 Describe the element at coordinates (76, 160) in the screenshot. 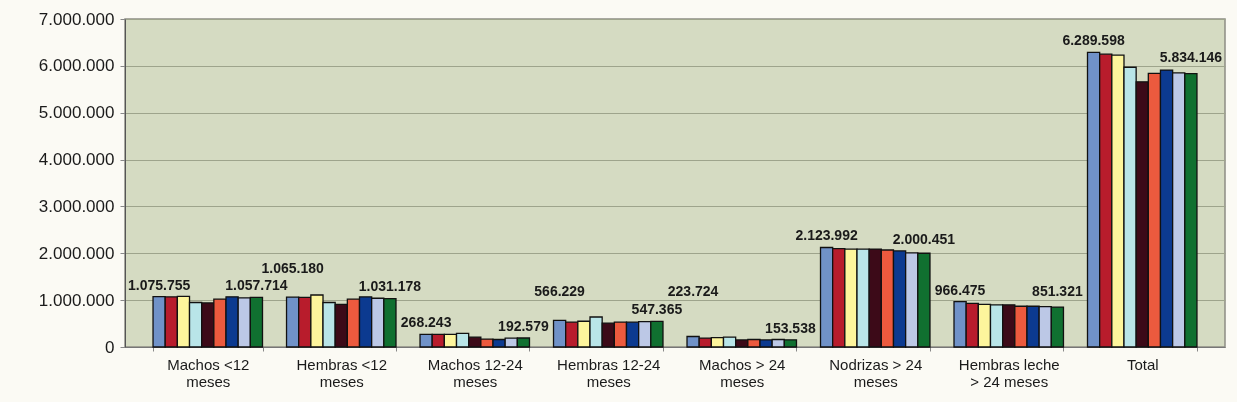

I see `y-tick-label: 4.000.000` at that location.